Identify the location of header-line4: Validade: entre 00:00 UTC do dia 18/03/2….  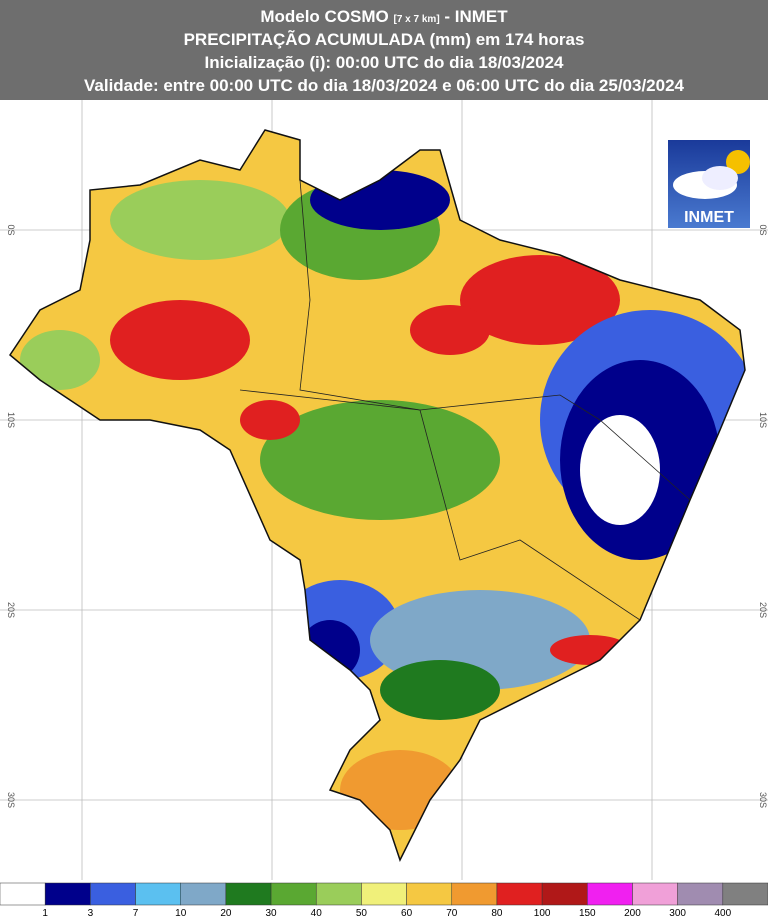
(384, 85).